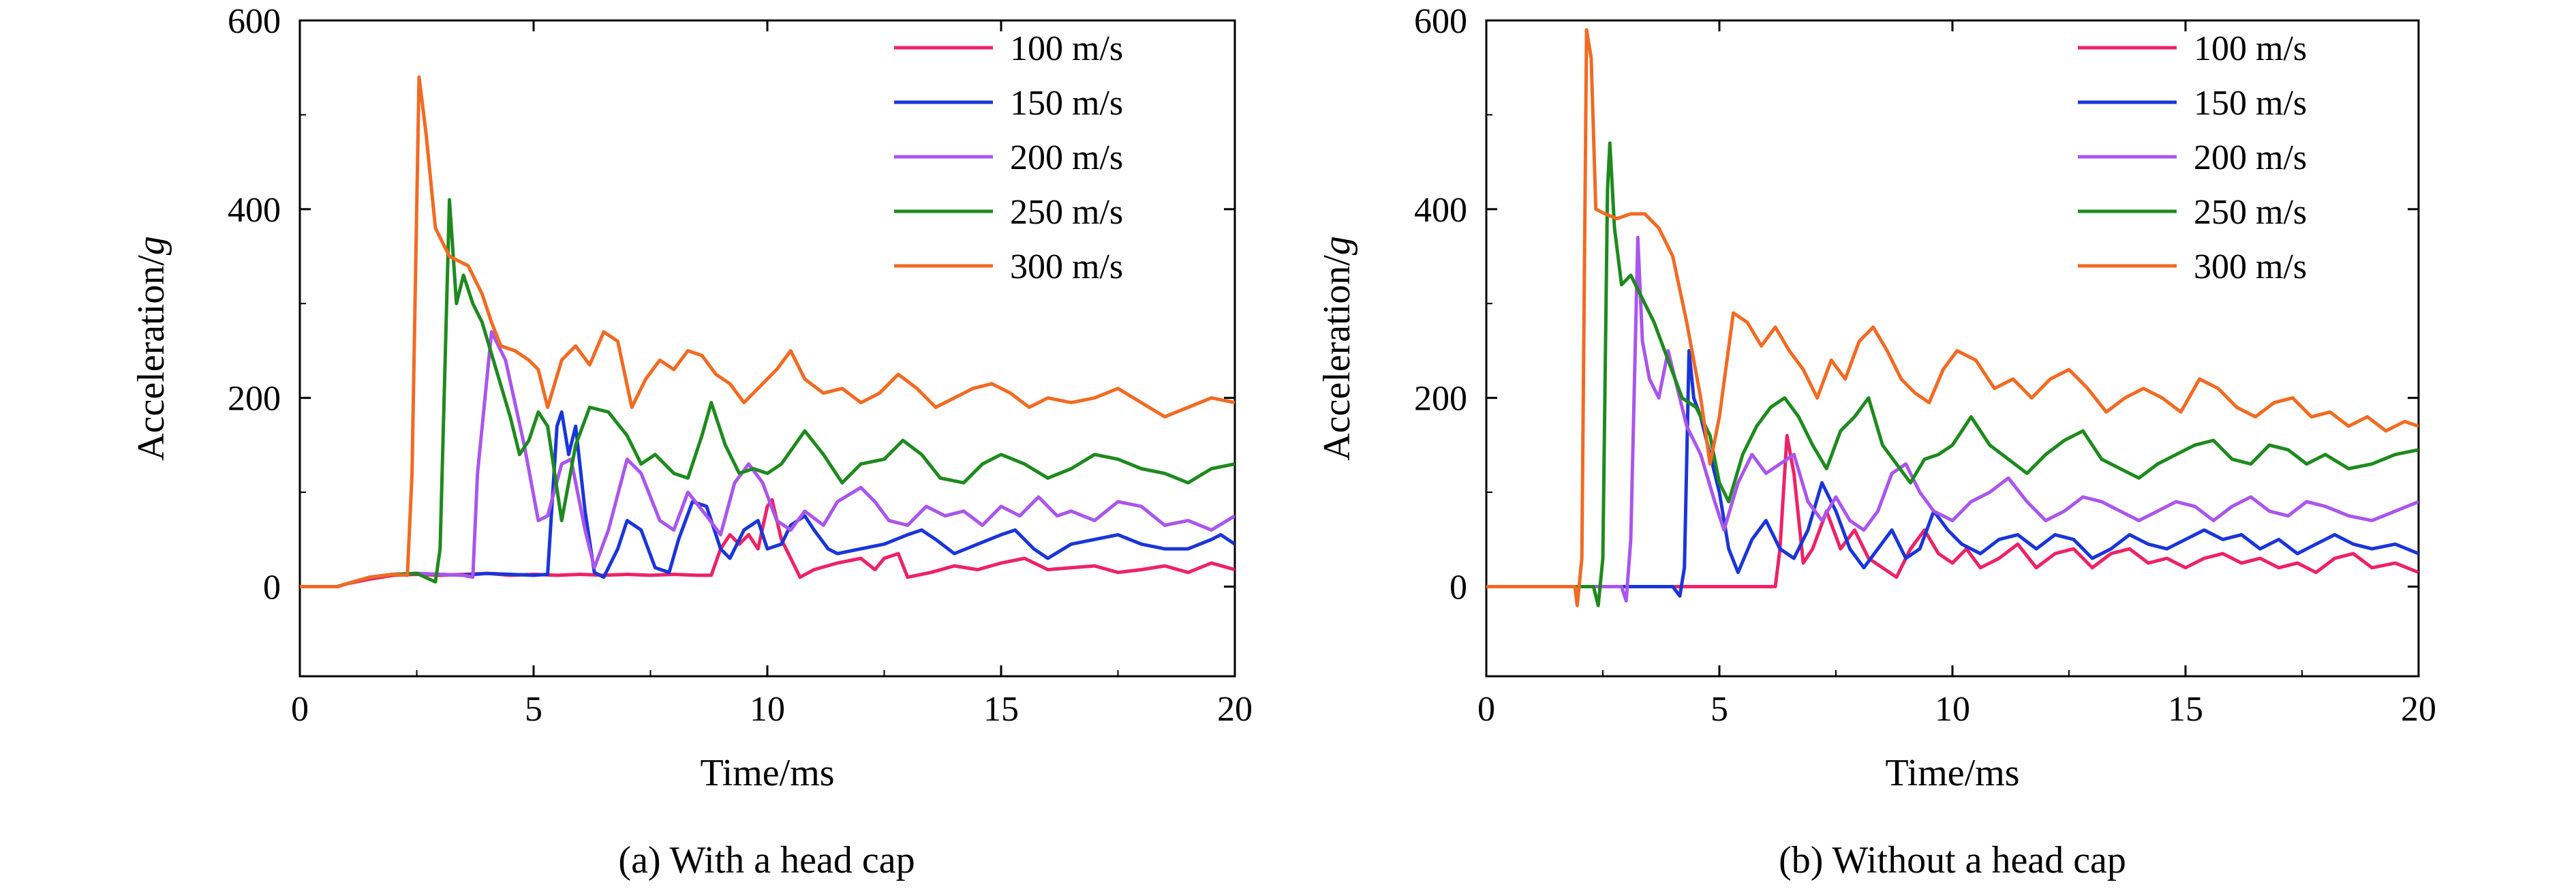 This screenshot has height=891, width=2576. What do you see at coordinates (1952, 860) in the screenshot?
I see `panel-caption: (b) Without a head cap` at bounding box center [1952, 860].